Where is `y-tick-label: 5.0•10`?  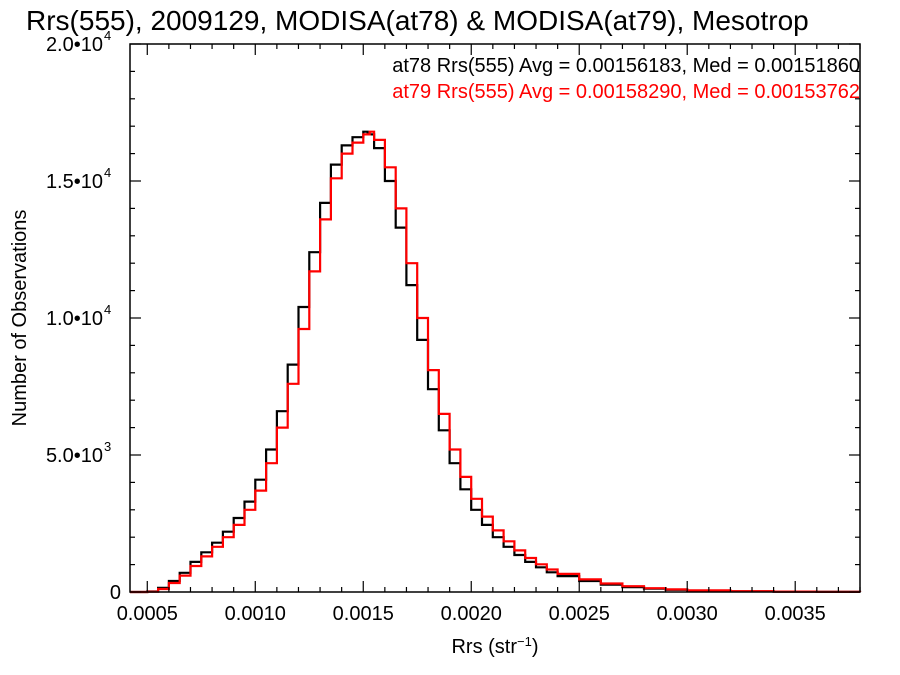 y-tick-label: 5.0•10 is located at coordinates (74, 456).